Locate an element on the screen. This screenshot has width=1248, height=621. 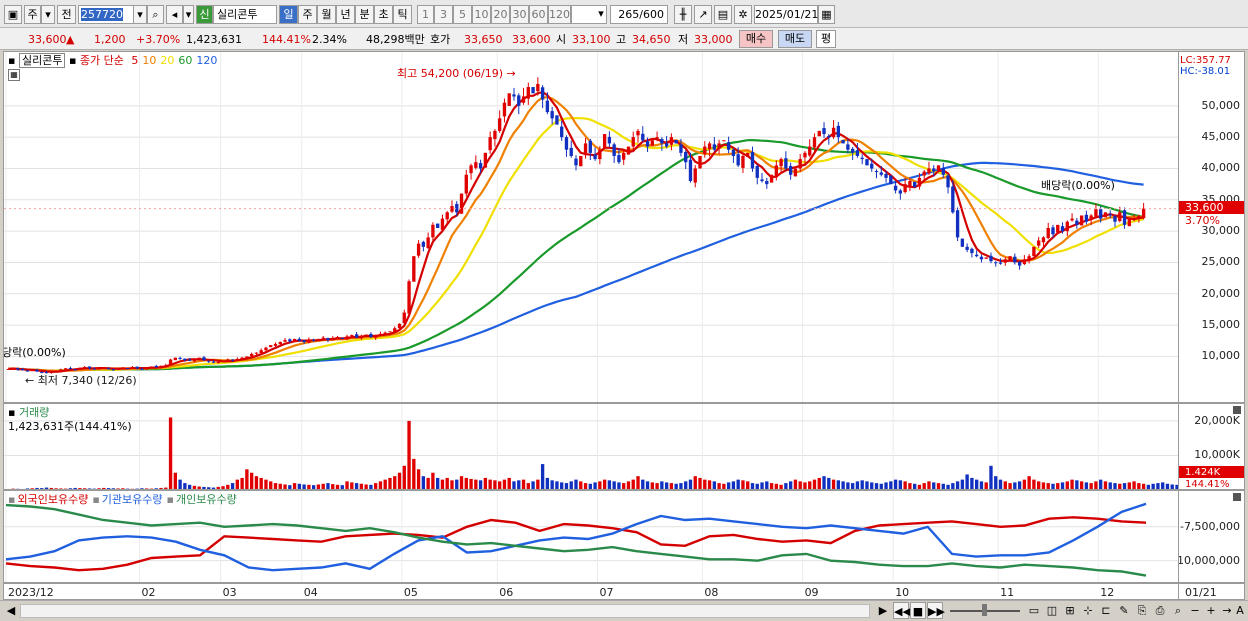
horizontal-scrollbar is located at coordinates (445, 611).